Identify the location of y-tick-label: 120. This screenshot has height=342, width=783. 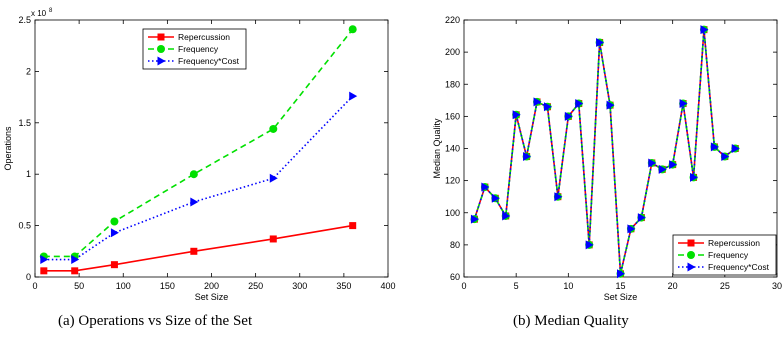
(452, 181).